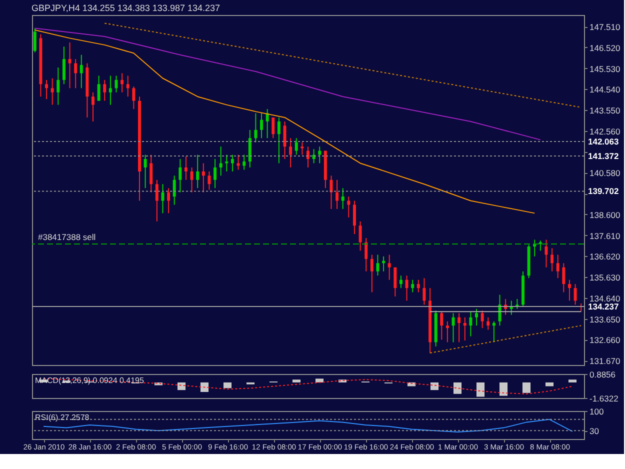  What do you see at coordinates (605, 47) in the screenshot?
I see `y-tick-label: 146.520` at bounding box center [605, 47].